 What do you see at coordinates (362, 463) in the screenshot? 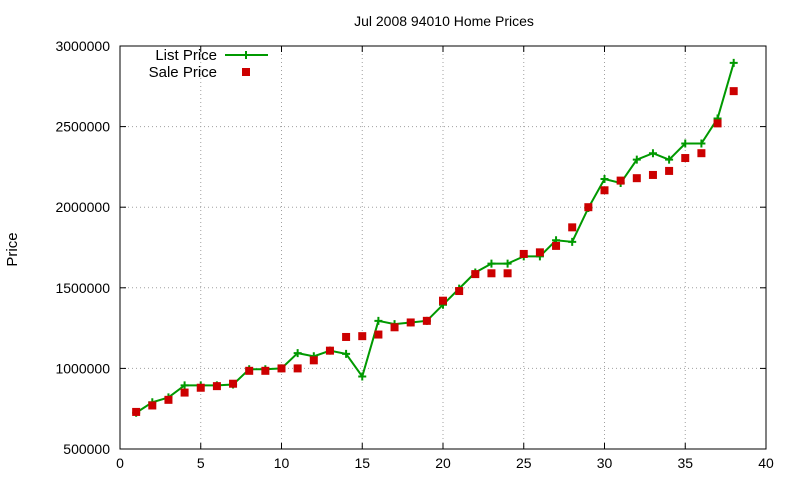
I see `x-tick-label: 15` at bounding box center [362, 463].